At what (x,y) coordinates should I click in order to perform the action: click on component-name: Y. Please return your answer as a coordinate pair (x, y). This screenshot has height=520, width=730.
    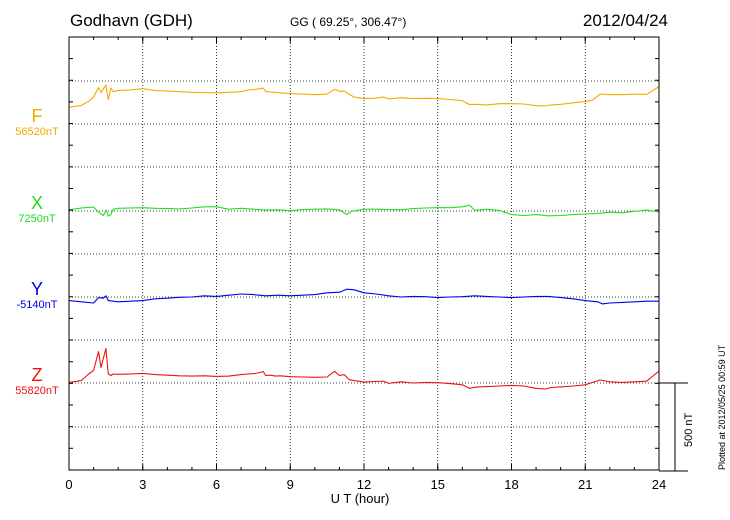
    Looking at the image, I should click on (36, 289).